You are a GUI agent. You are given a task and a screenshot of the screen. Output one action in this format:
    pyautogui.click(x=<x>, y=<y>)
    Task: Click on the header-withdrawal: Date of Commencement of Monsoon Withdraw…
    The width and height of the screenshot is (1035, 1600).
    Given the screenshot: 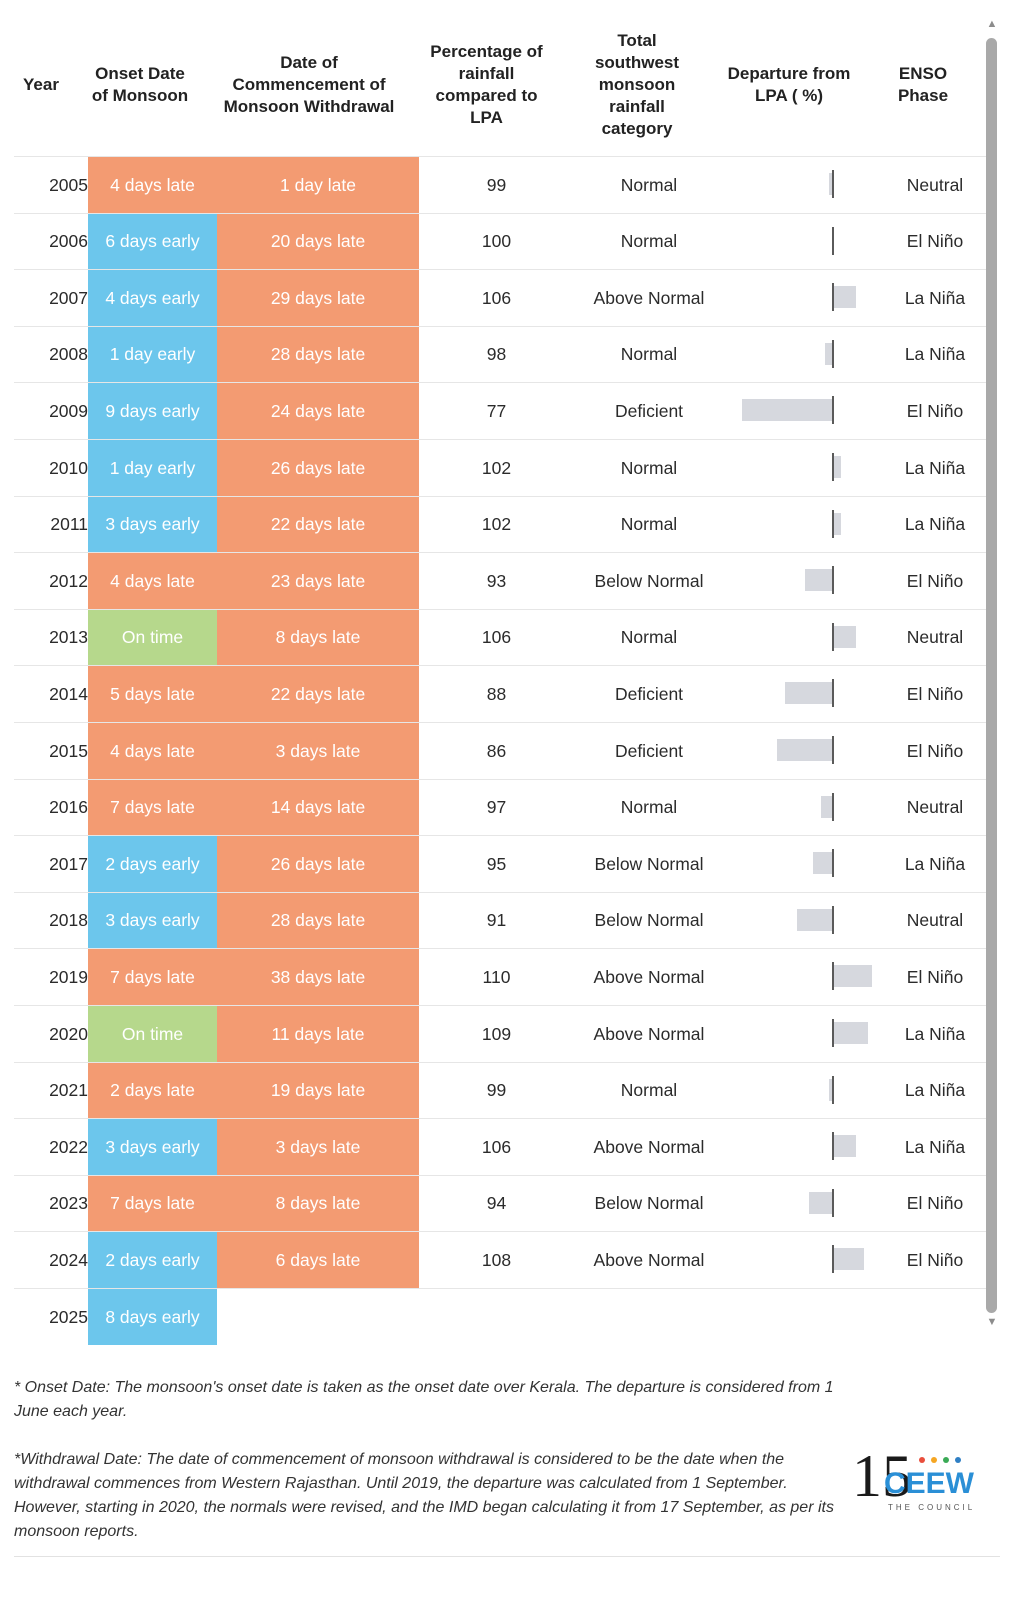 What is the action you would take?
    pyautogui.click(x=309, y=84)
    